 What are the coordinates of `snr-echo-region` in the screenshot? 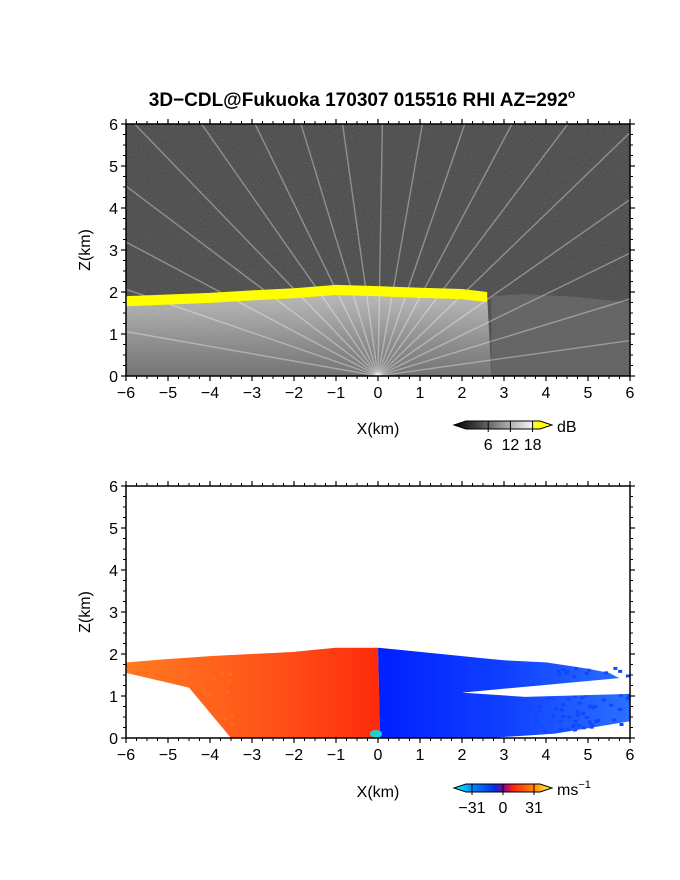 It's located at (309, 332).